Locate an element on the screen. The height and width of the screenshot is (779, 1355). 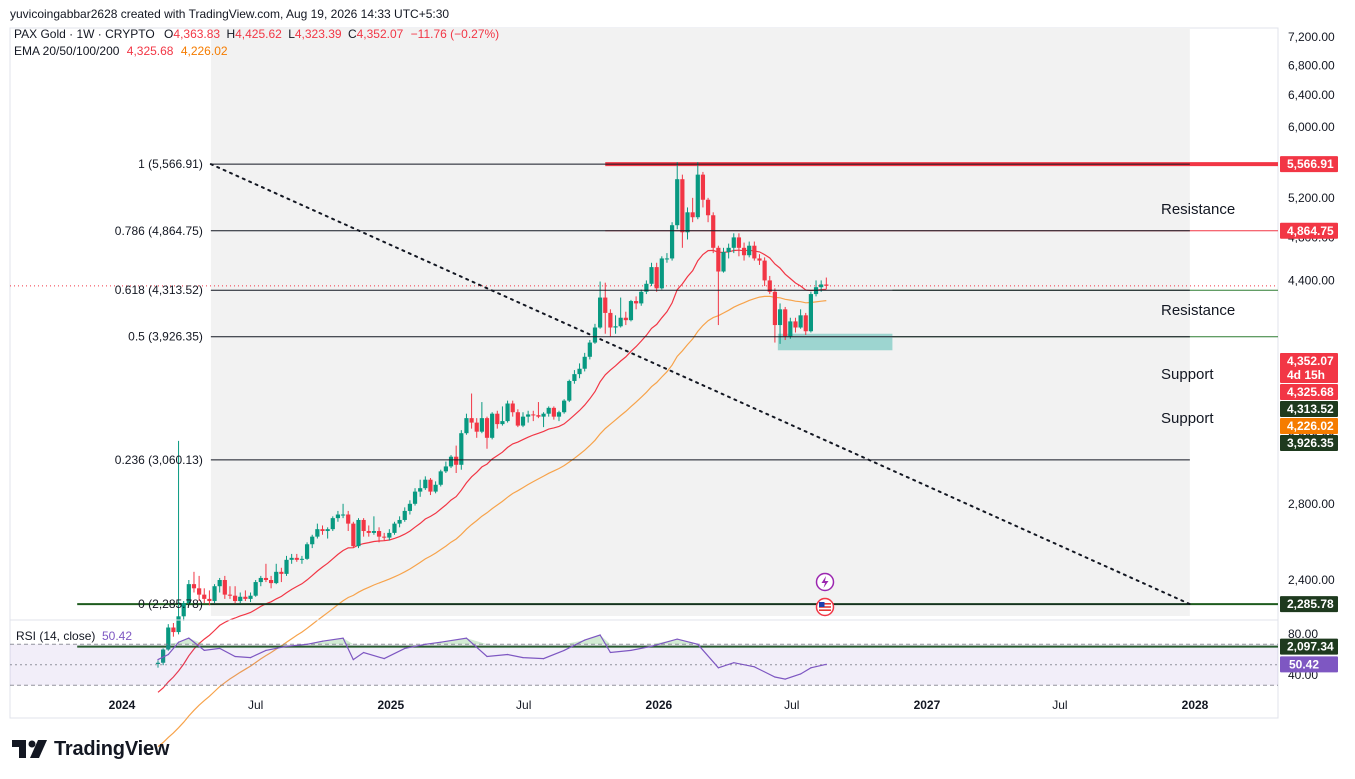
price-badge-text: 2,285.78 is located at coordinates (1310, 604).